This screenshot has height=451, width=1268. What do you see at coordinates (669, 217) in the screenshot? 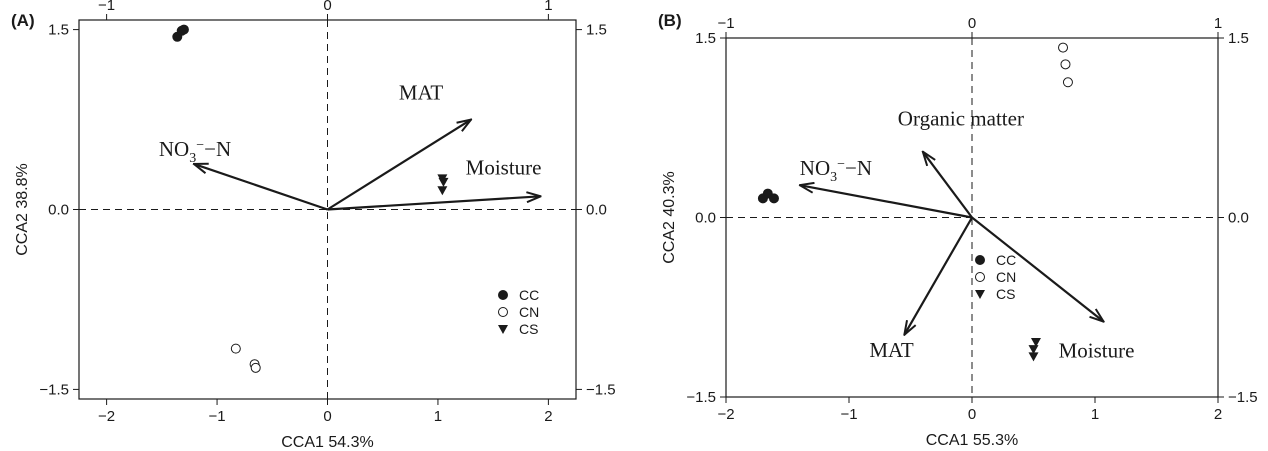
I see `y-axis-title: CCA2 40.3%` at bounding box center [669, 217].